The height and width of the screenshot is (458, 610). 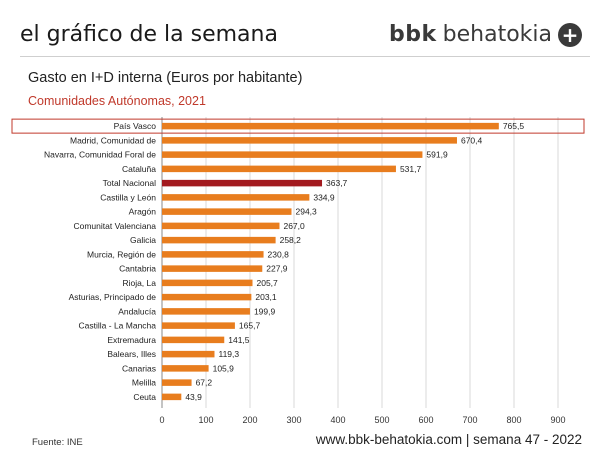 I want to click on category-label: Castilla - La Mancha, so click(x=118, y=326).